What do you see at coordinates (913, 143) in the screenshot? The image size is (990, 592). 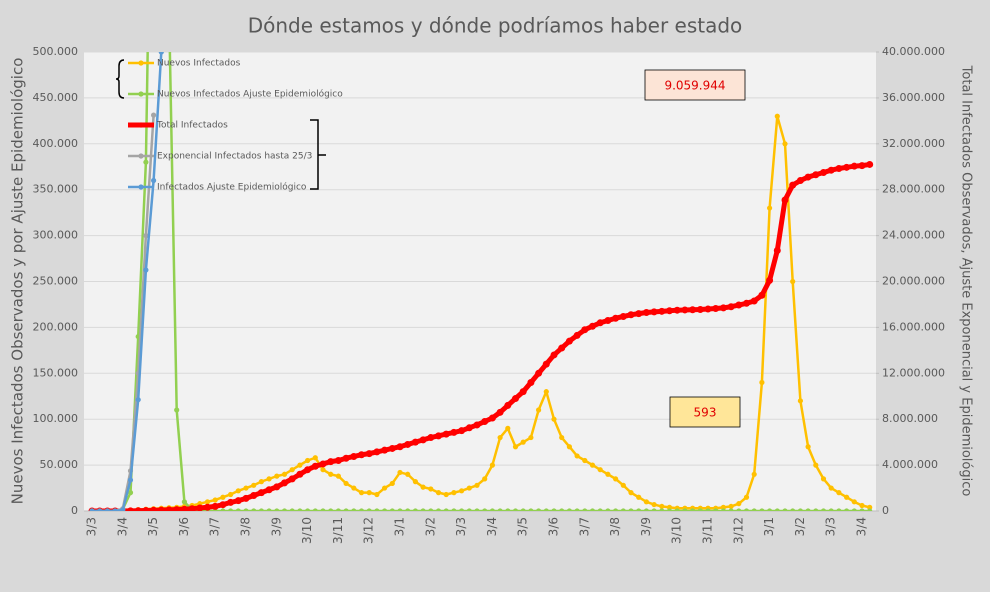 I see `y2-tick-label: 32.000.000` at bounding box center [913, 143].